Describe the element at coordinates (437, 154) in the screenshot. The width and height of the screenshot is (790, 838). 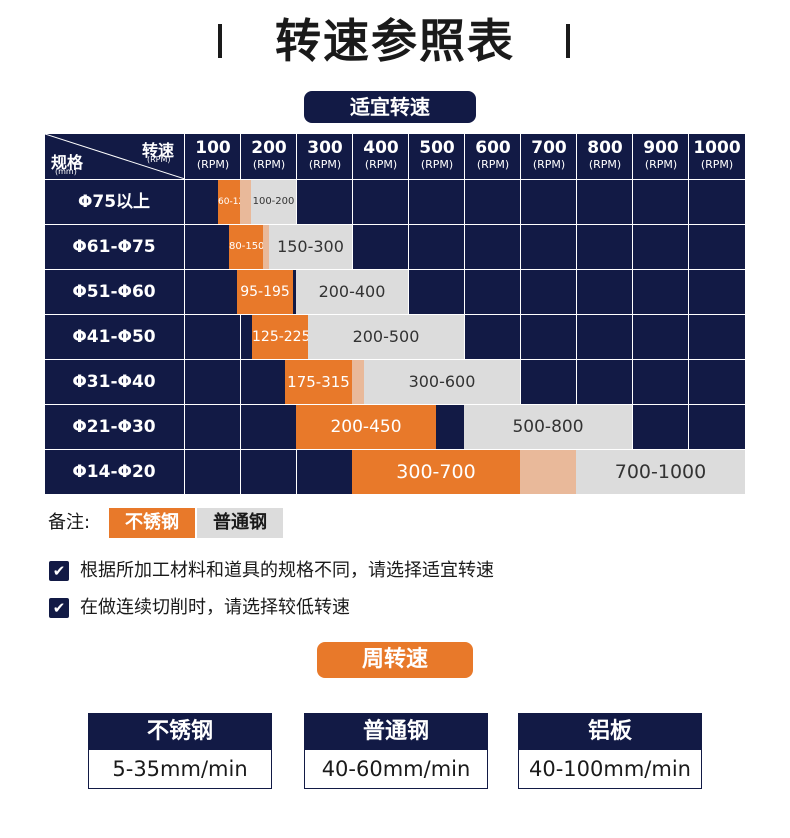
I see `column-header: 500 (RPM)` at that location.